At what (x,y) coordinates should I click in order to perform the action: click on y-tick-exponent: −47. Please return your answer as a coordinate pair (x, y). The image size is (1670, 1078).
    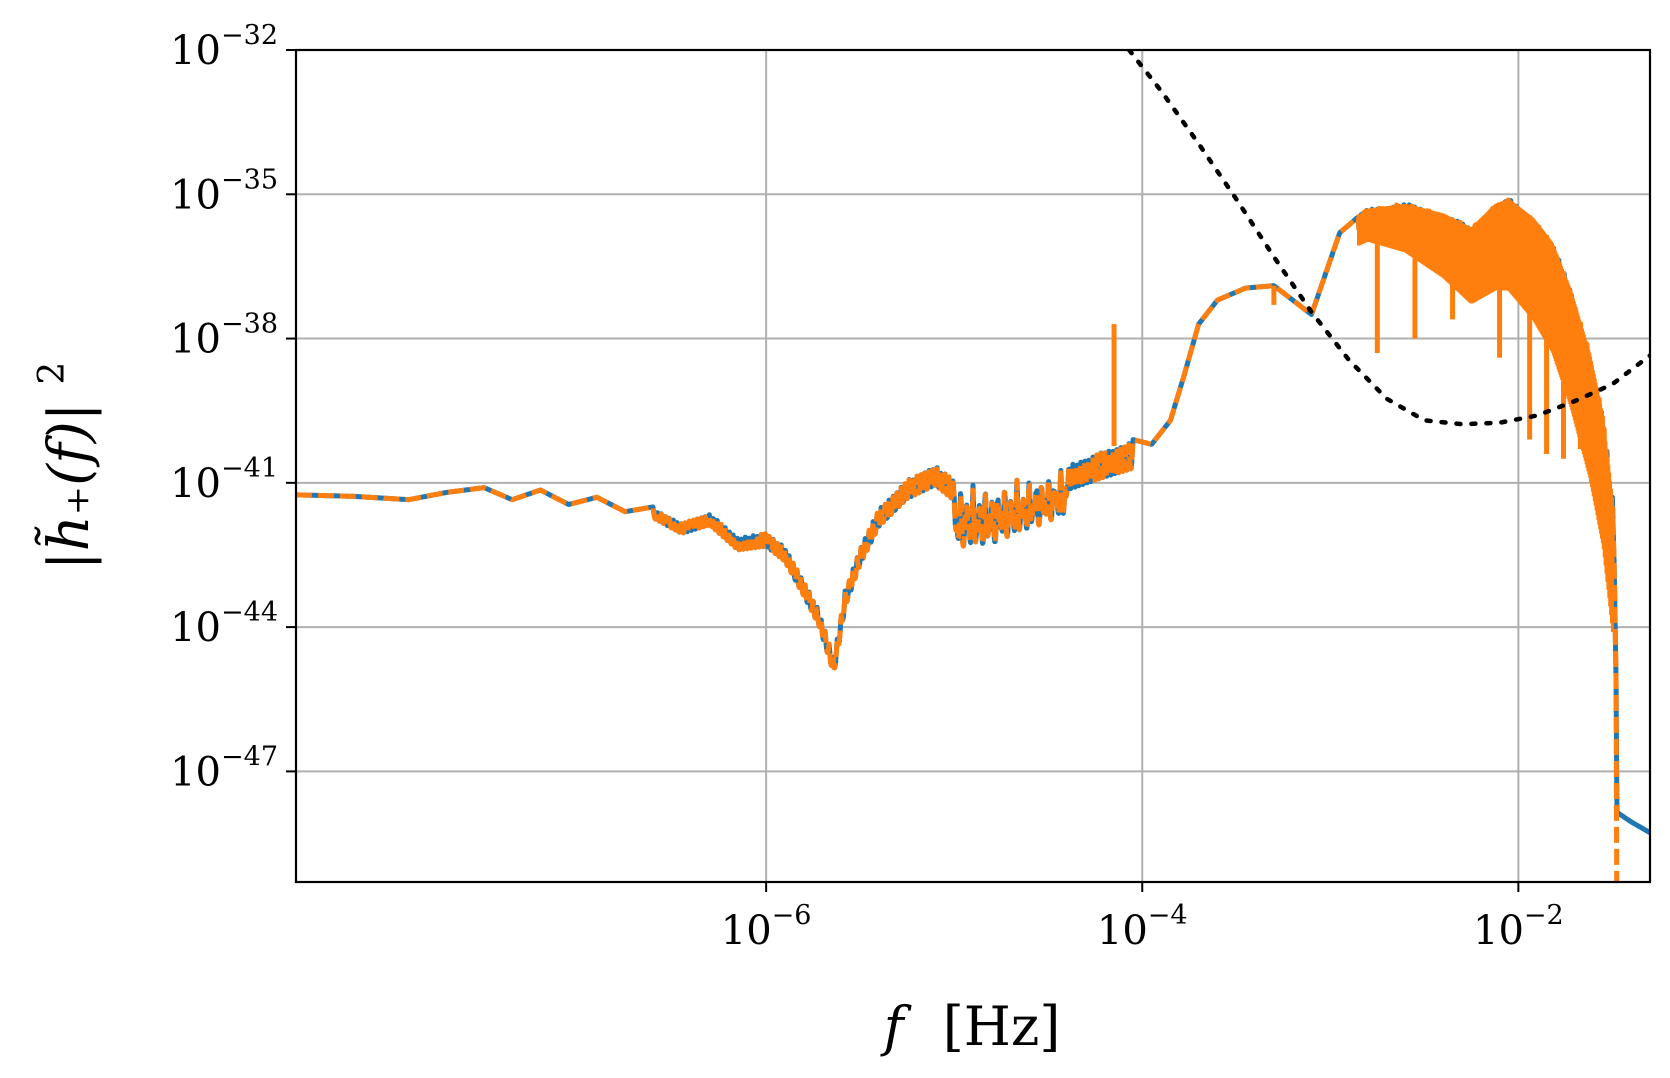
    Looking at the image, I should click on (249, 756).